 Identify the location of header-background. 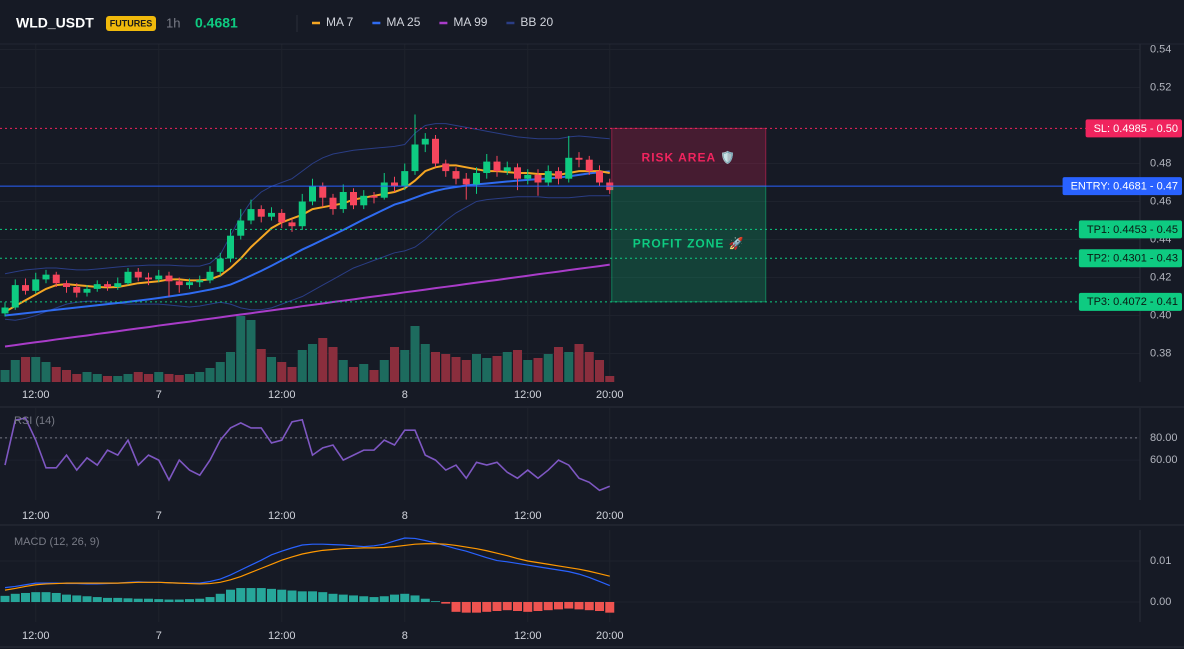
(592, 22).